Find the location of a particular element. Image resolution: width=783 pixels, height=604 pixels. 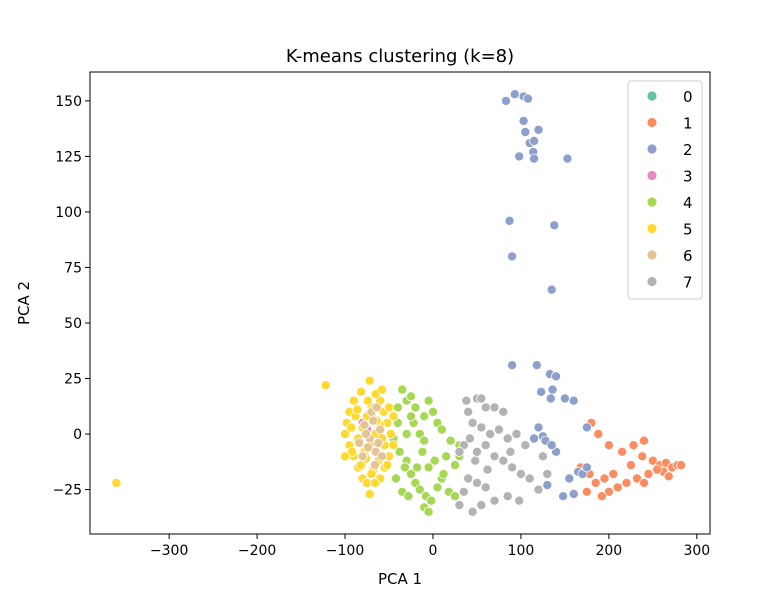

y-tick-label: 100 is located at coordinates (68, 213).